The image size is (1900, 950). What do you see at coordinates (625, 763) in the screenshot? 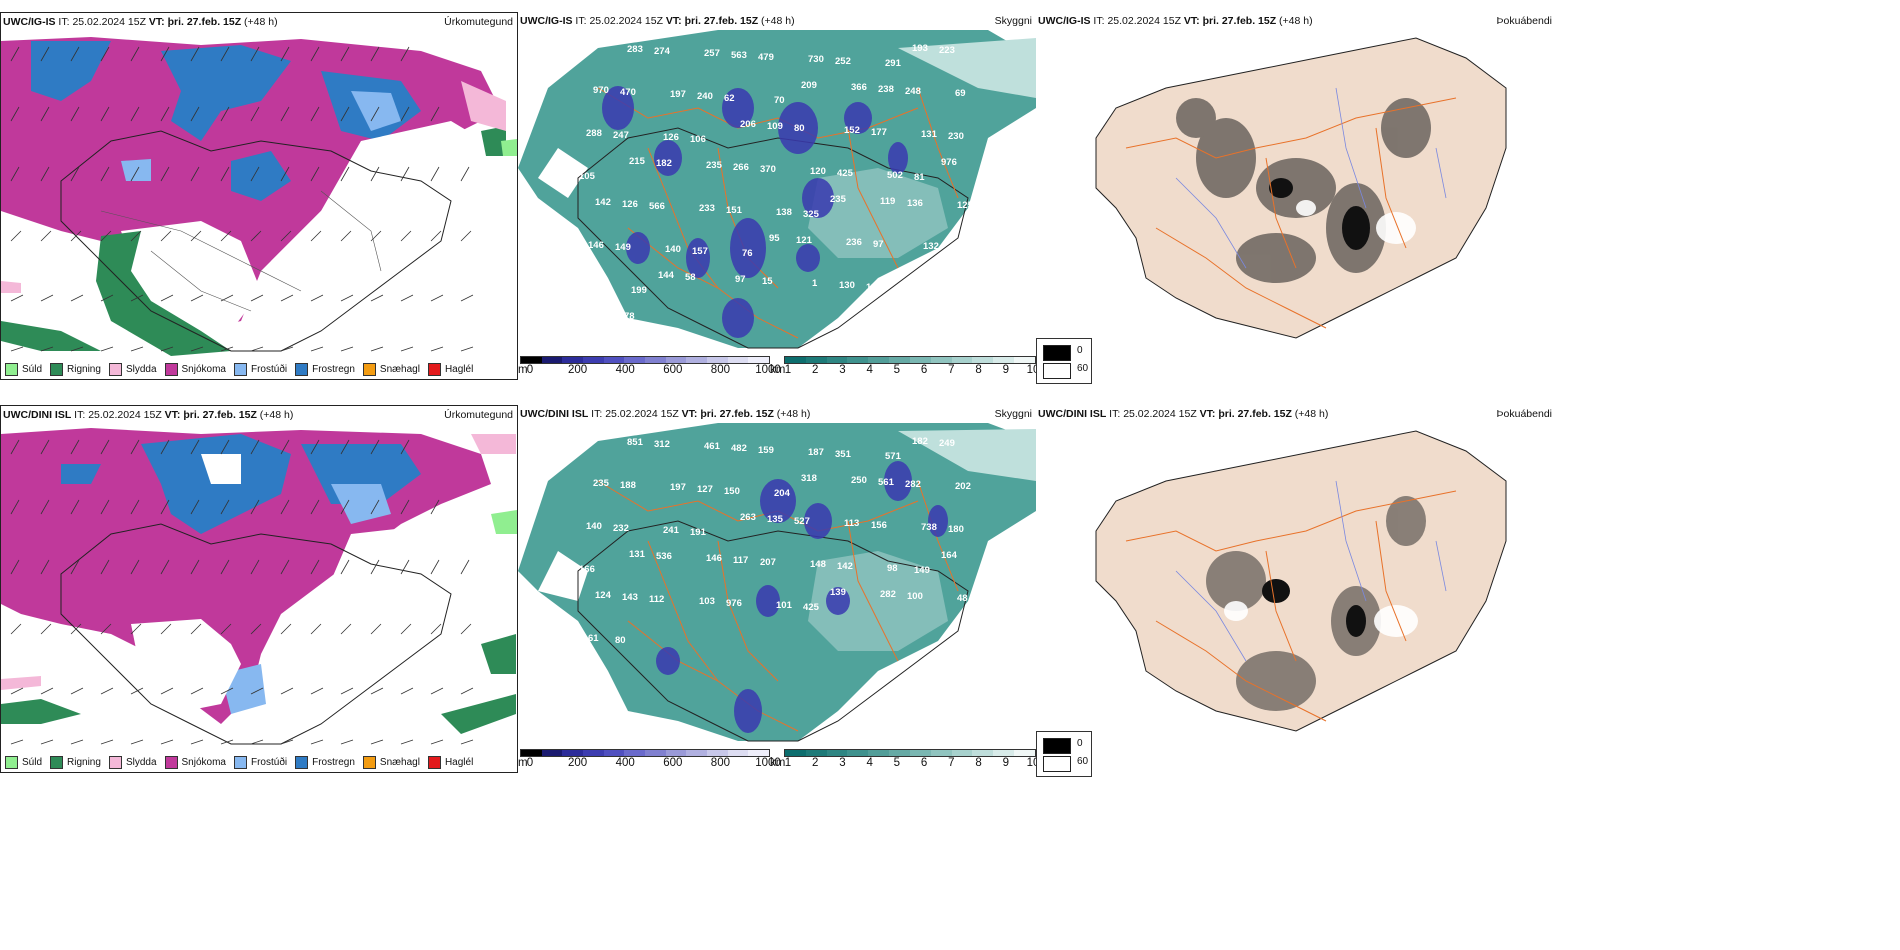
I see `colorbar-tick-label: 400` at bounding box center [625, 763].